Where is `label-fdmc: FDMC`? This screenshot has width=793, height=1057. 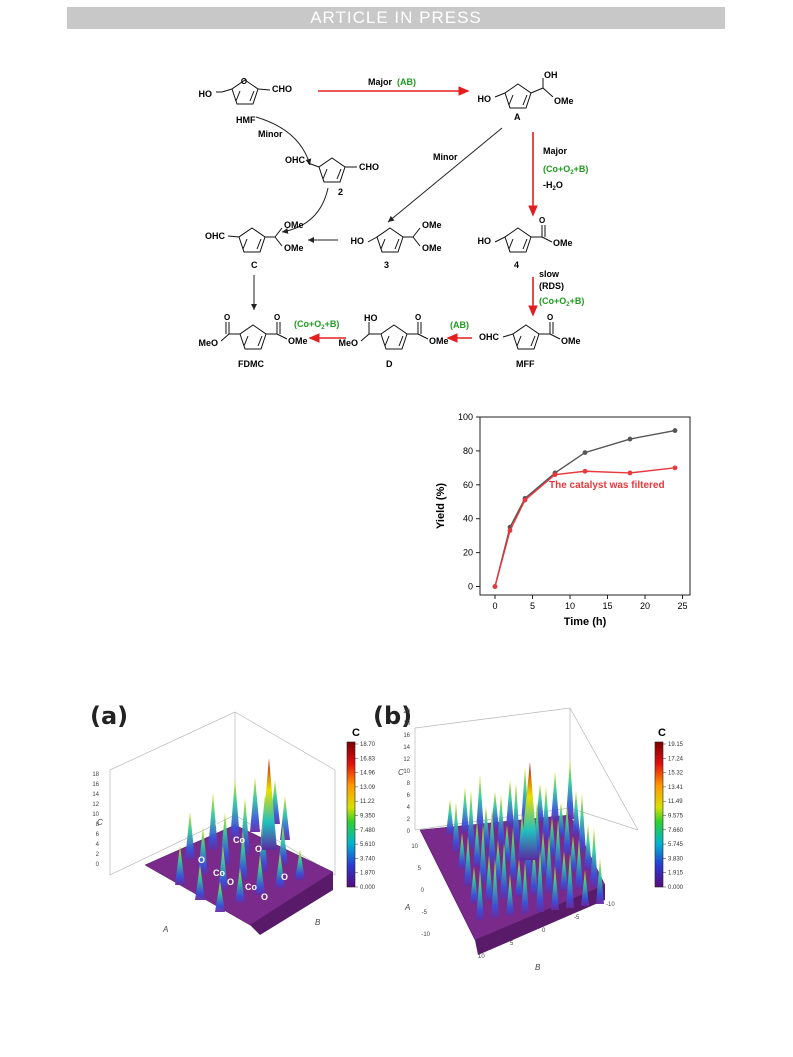 label-fdmc: FDMC is located at coordinates (251, 364).